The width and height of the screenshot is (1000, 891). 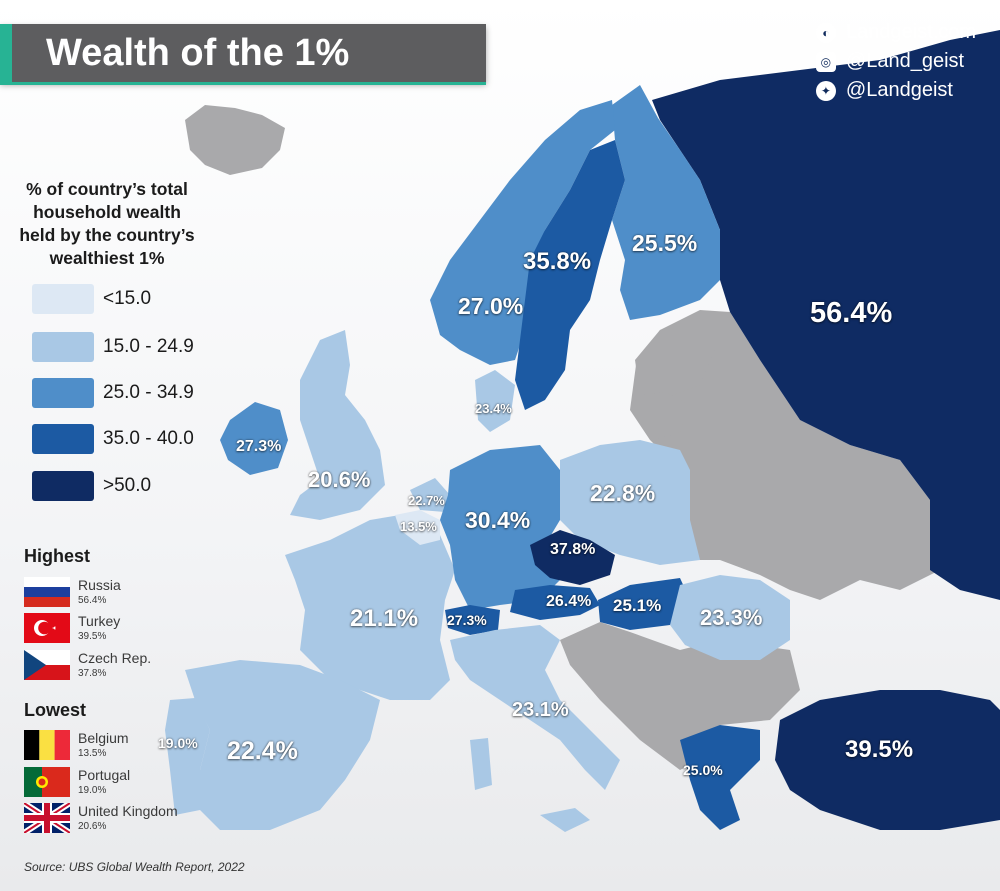 What do you see at coordinates (905, 61) in the screenshot?
I see `instagram-handle: @Land_geist` at bounding box center [905, 61].